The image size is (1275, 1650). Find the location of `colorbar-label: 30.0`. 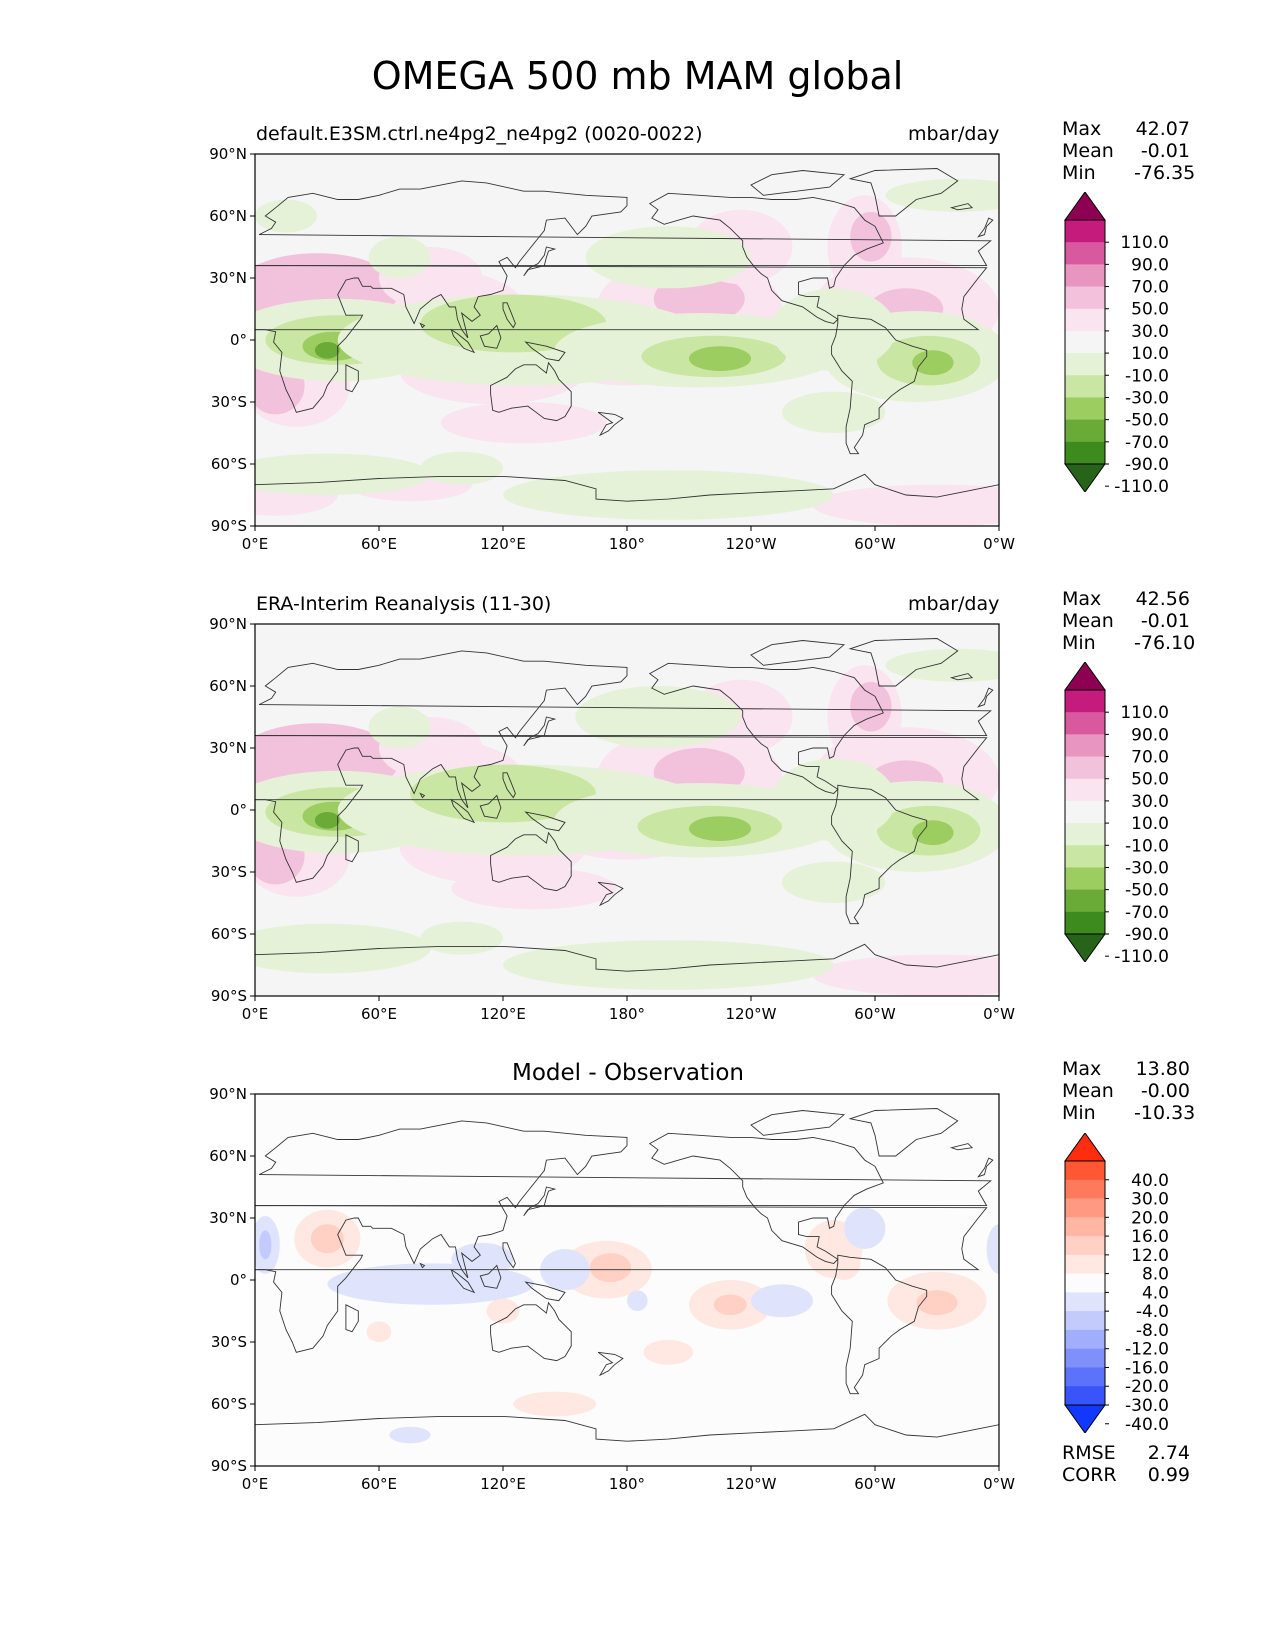

colorbar-label: 30.0 is located at coordinates (1150, 1200).